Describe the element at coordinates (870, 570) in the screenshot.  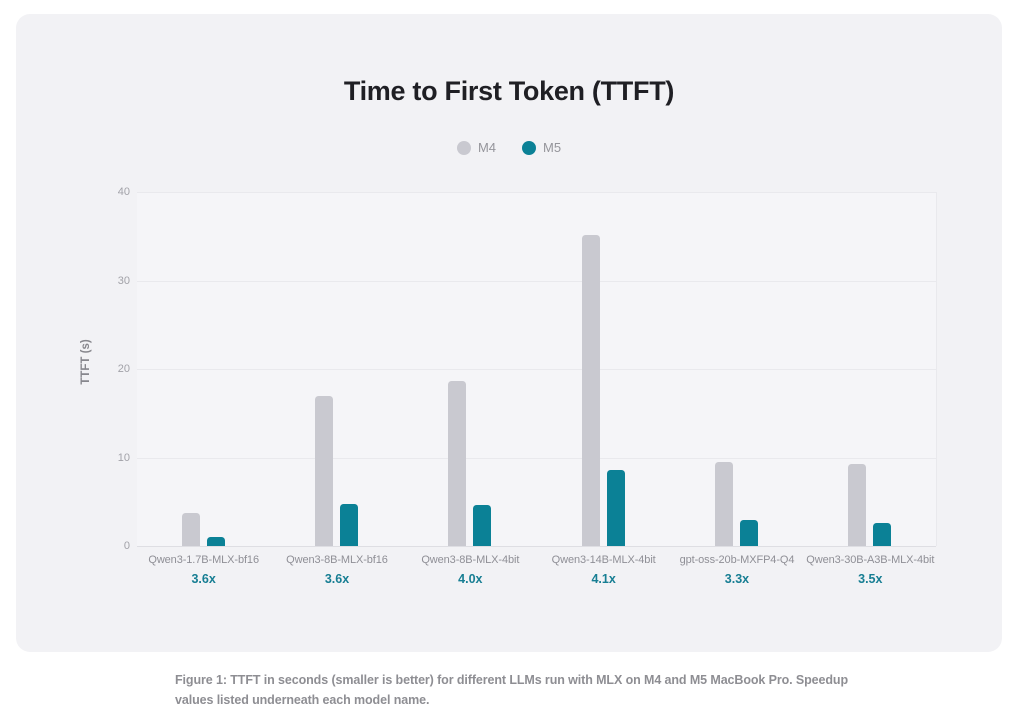
I see `x-label-group: Qwen3-30B-A3B-MLX-4bit 3.5x` at that location.